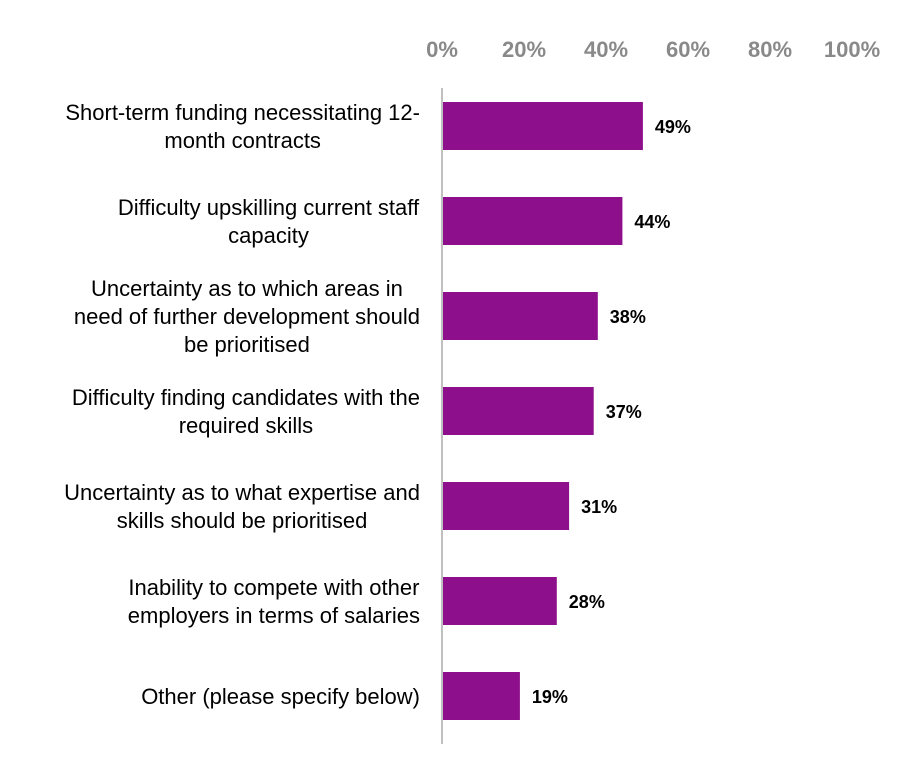 The height and width of the screenshot is (762, 899). I want to click on category-label-line: month contracts, so click(242, 140).